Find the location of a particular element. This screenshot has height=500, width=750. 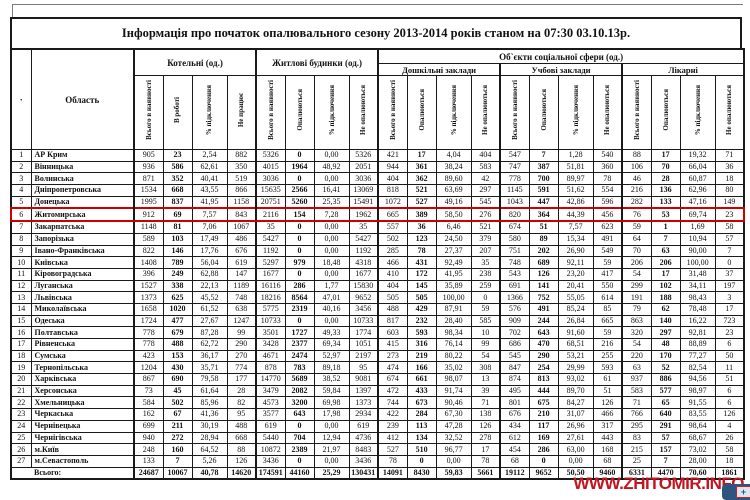

value-cell: 295 is located at coordinates (636, 426).